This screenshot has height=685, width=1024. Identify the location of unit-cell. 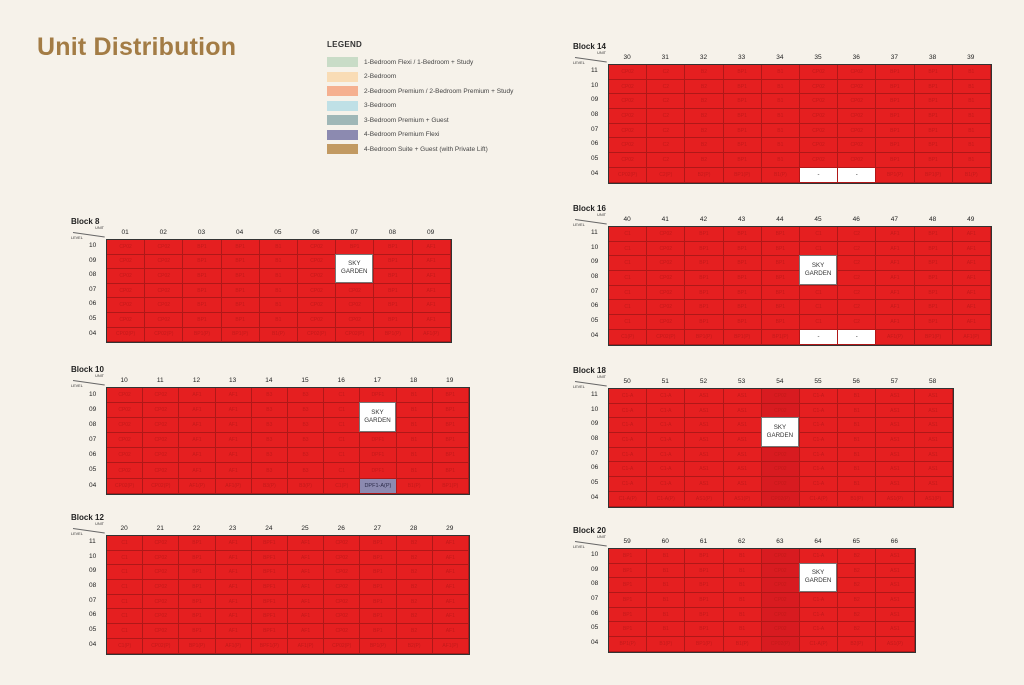
(819, 586).